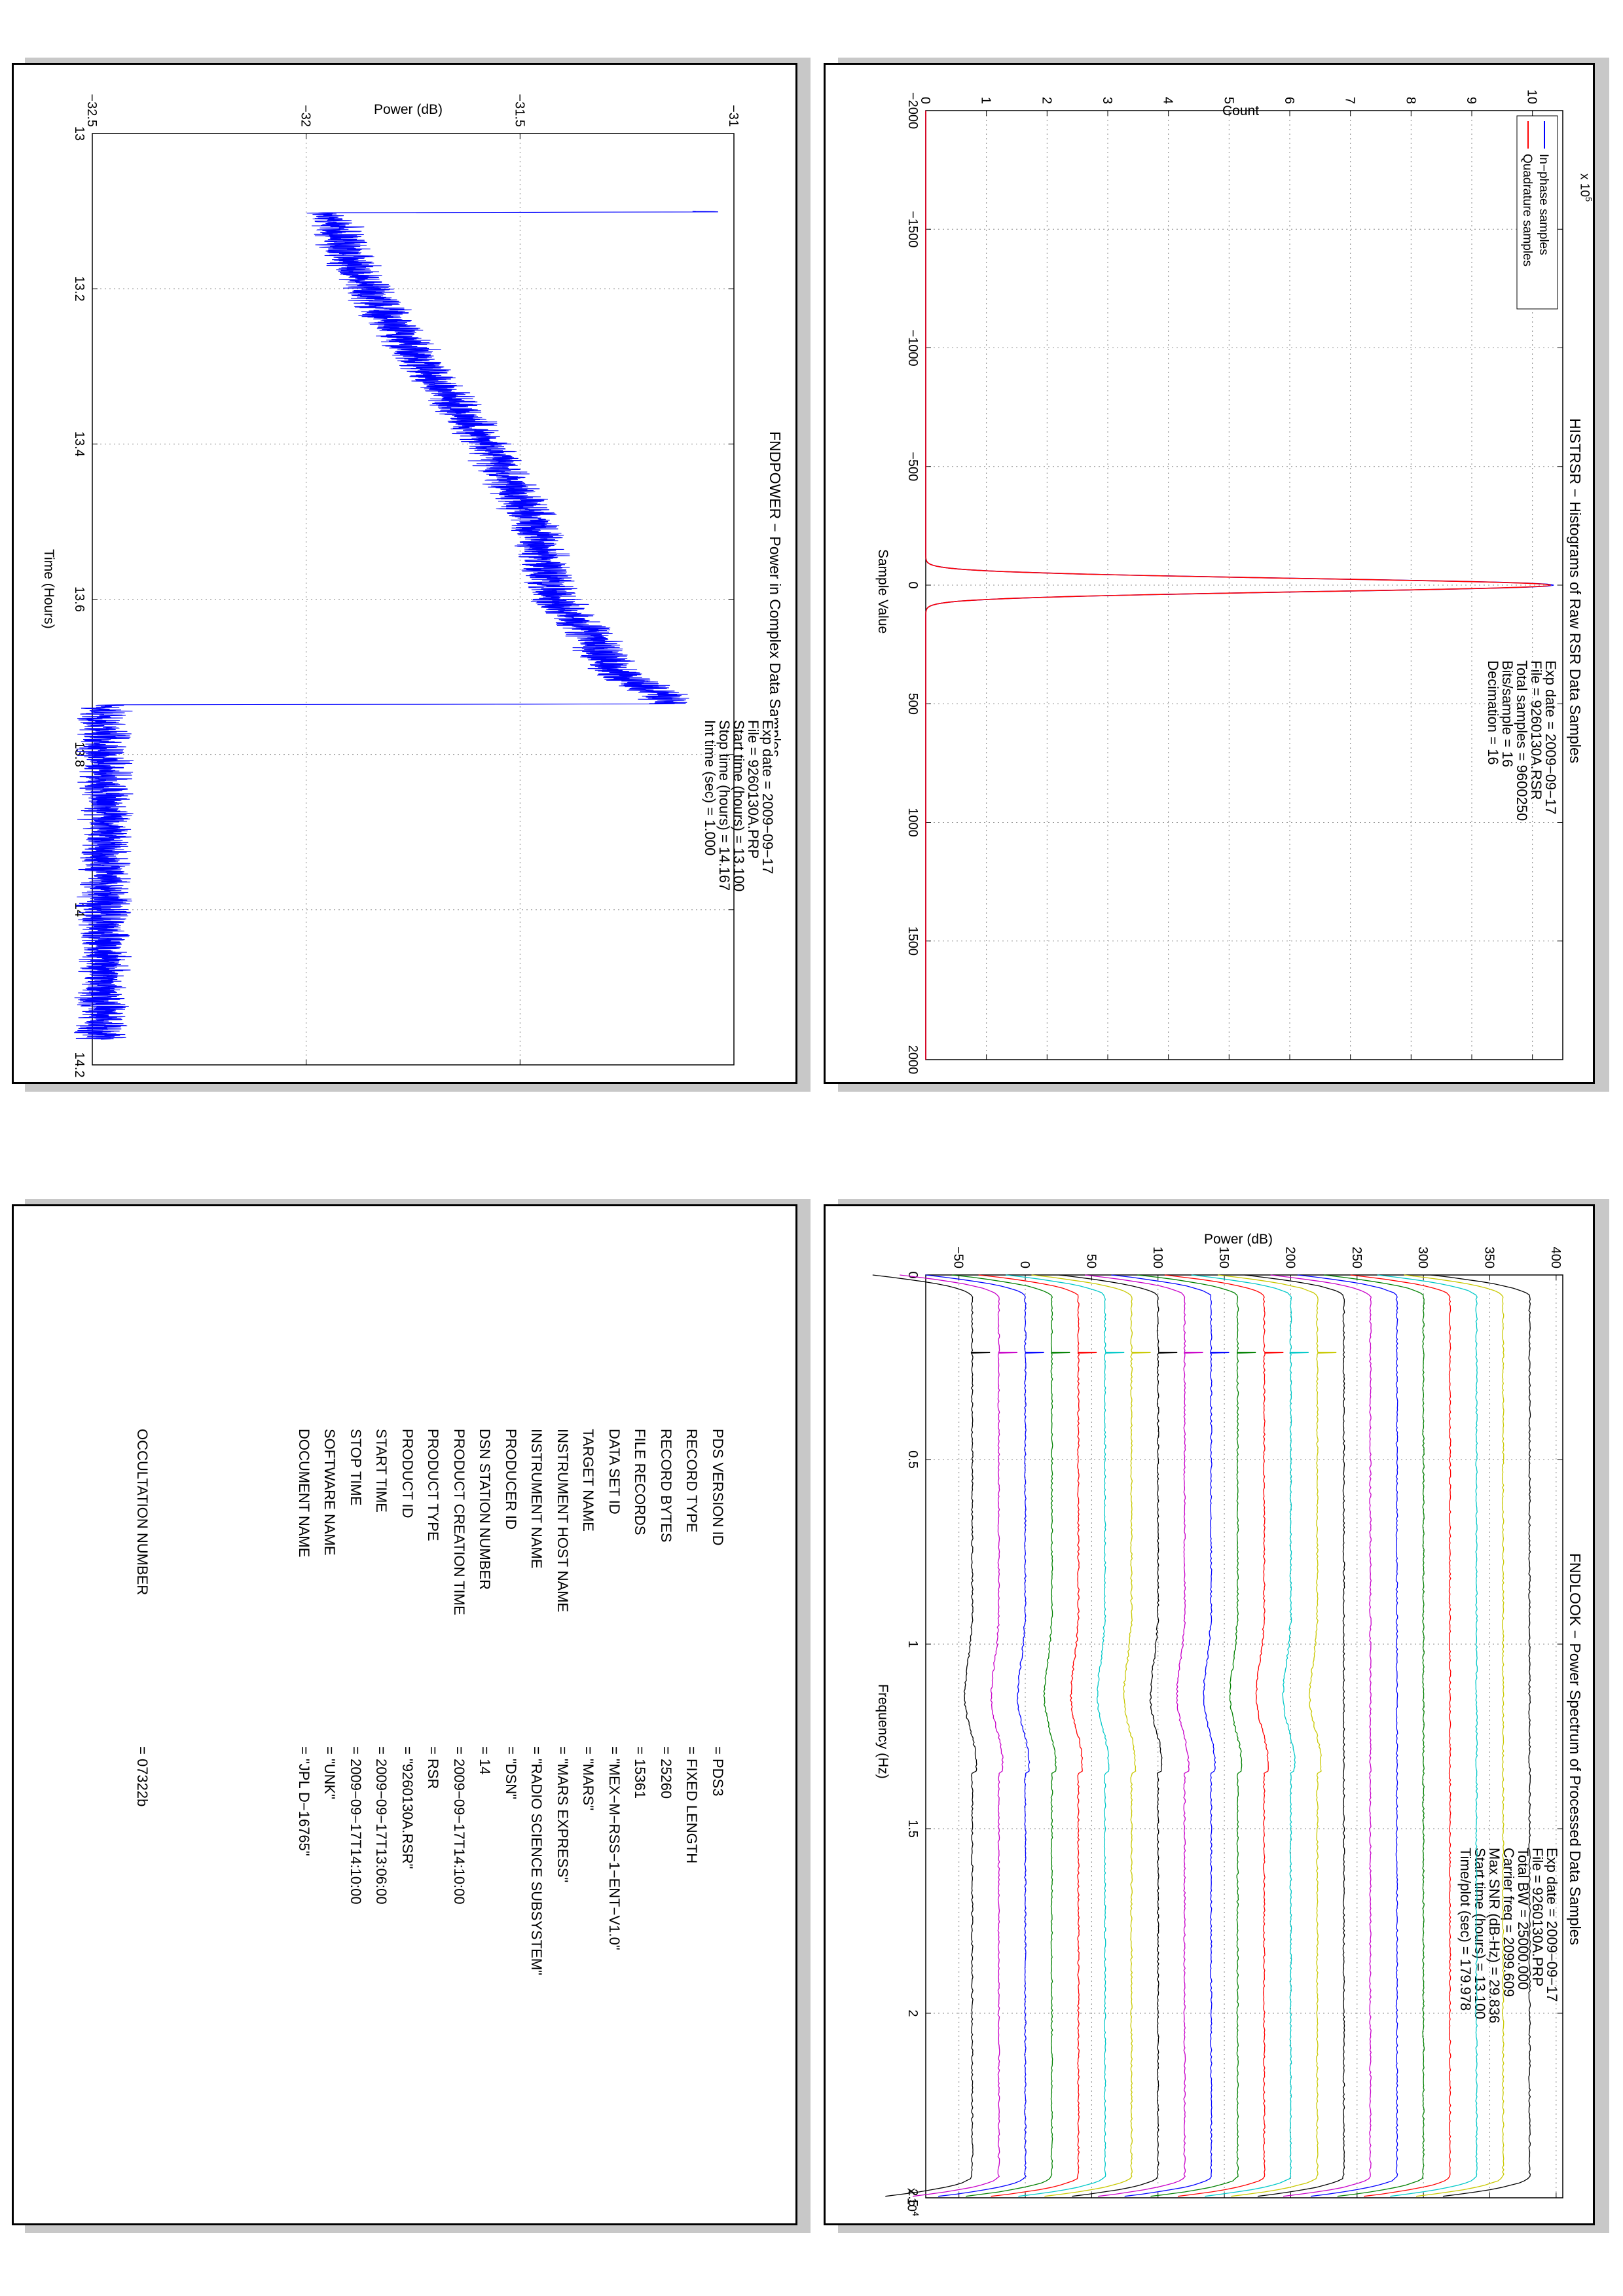 This screenshot has height=2296, width=1623. What do you see at coordinates (79, 910) in the screenshot?
I see `fndpower-xtick-label: 14` at bounding box center [79, 910].